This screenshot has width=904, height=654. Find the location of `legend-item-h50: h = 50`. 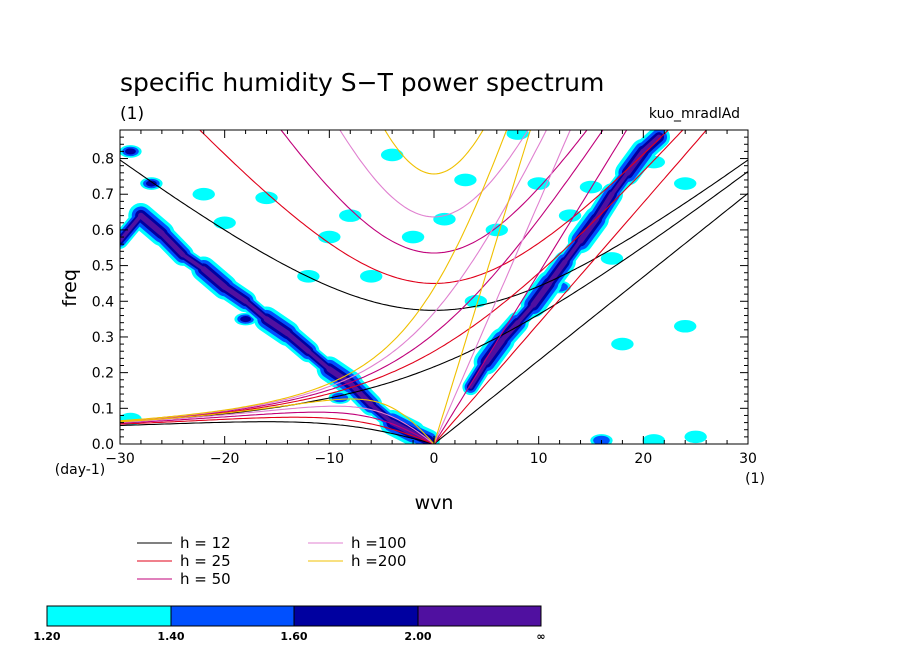

legend-item-h50: h = 50 is located at coordinates (184, 579).